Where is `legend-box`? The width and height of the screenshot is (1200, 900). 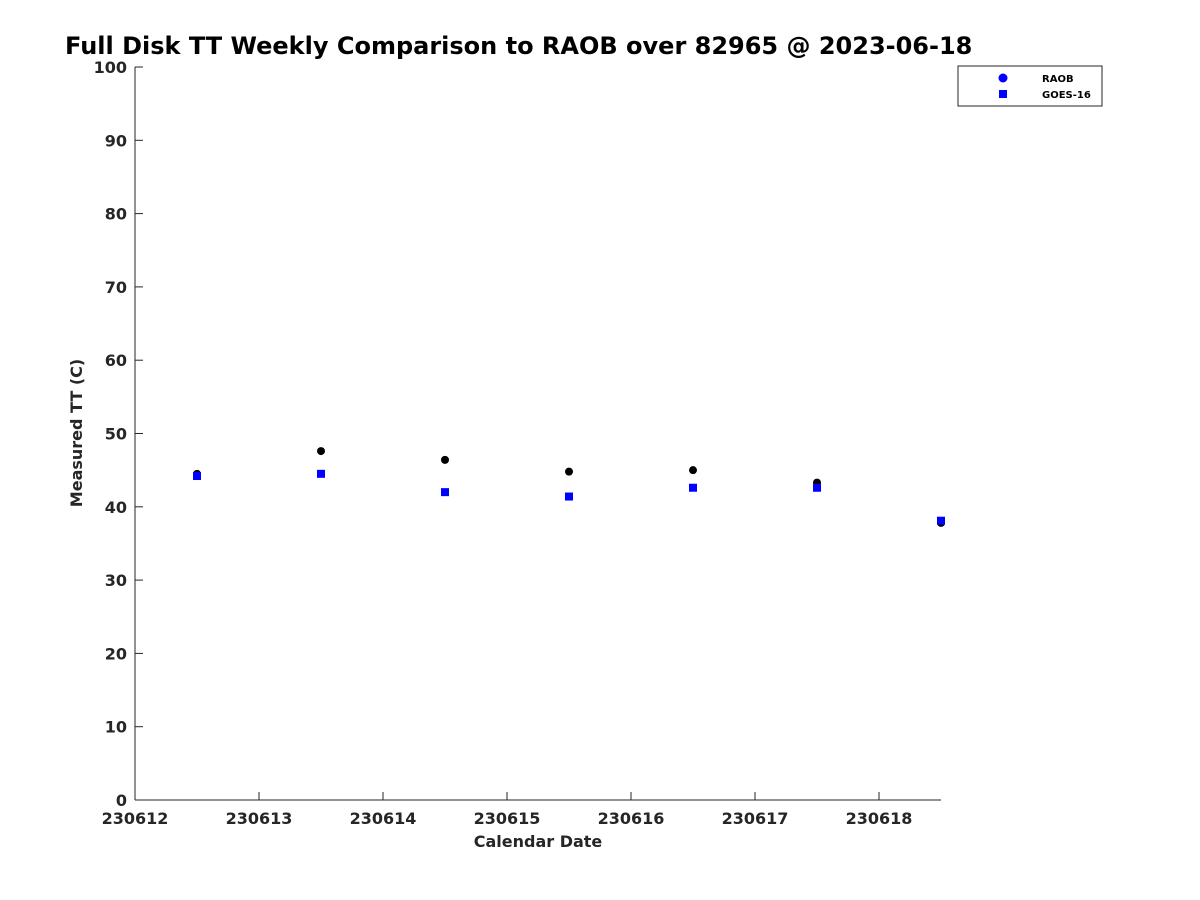 legend-box is located at coordinates (1030, 86).